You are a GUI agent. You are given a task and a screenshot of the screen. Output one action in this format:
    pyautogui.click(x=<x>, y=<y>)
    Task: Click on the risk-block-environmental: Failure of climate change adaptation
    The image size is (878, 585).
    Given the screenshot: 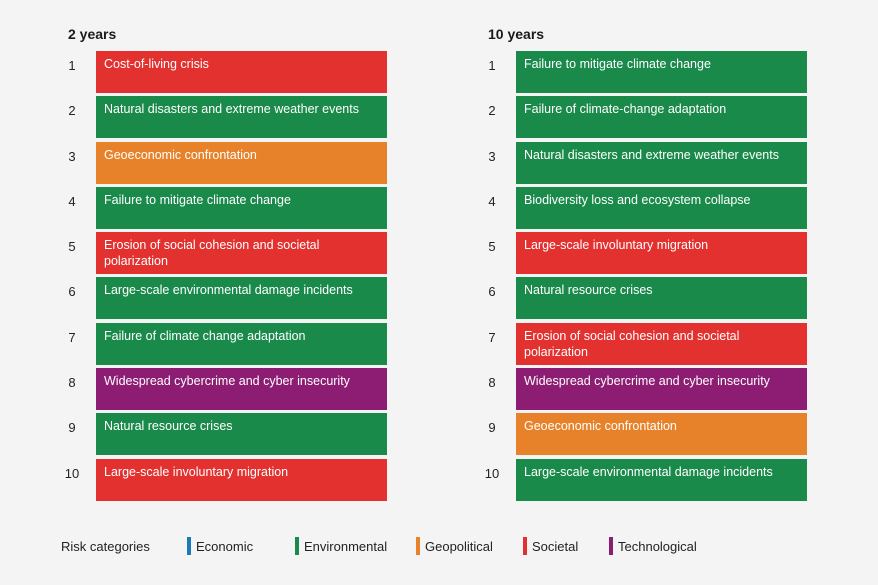 What is the action you would take?
    pyautogui.click(x=241, y=343)
    